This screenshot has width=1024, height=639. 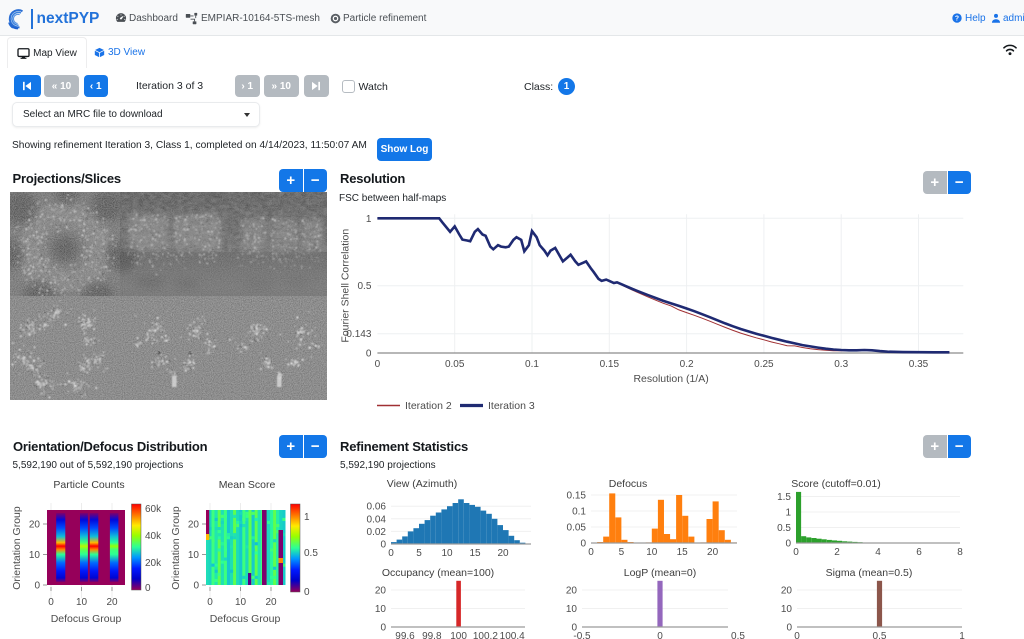 What do you see at coordinates (153, 563) in the screenshot?
I see `svg-text: 20k` at bounding box center [153, 563].